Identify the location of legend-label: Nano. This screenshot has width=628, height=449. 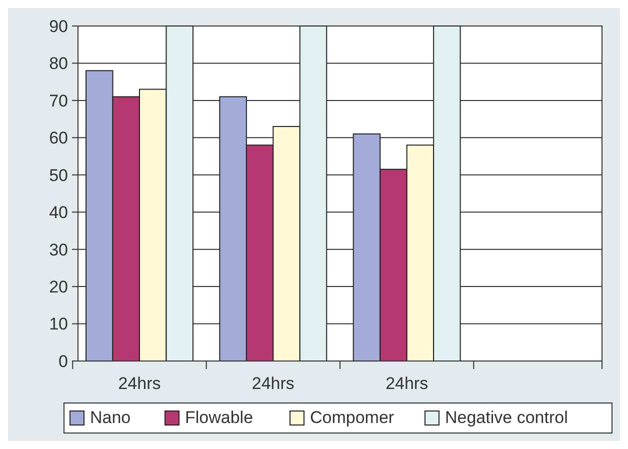
(110, 417).